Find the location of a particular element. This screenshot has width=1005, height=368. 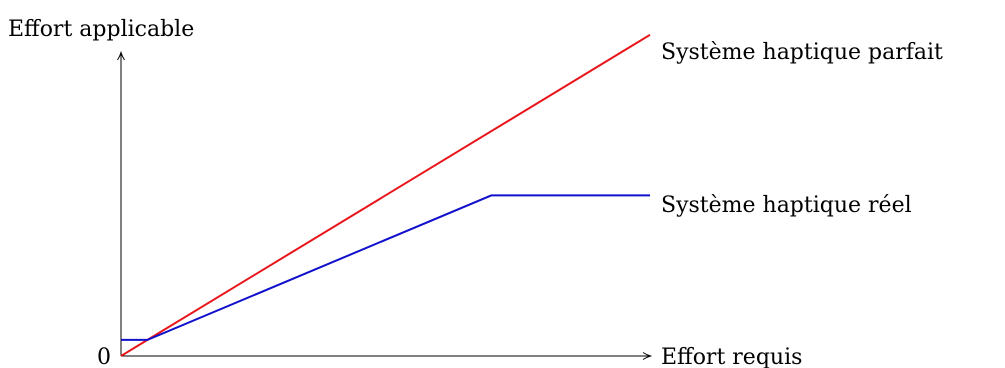

x-axis-label: Effort requis is located at coordinates (731, 356).